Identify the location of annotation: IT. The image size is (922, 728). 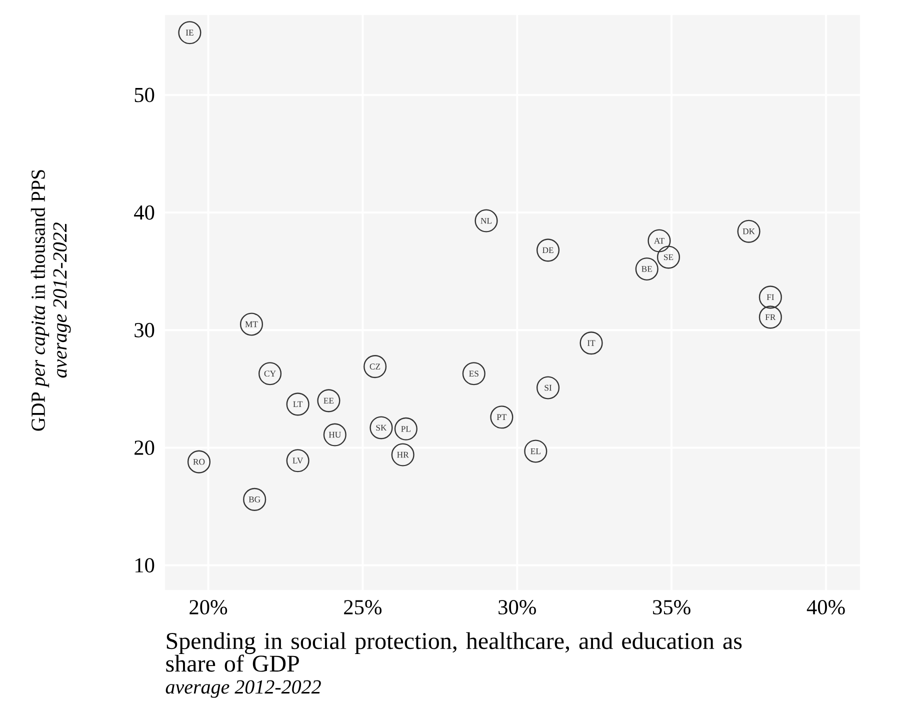
(591, 343).